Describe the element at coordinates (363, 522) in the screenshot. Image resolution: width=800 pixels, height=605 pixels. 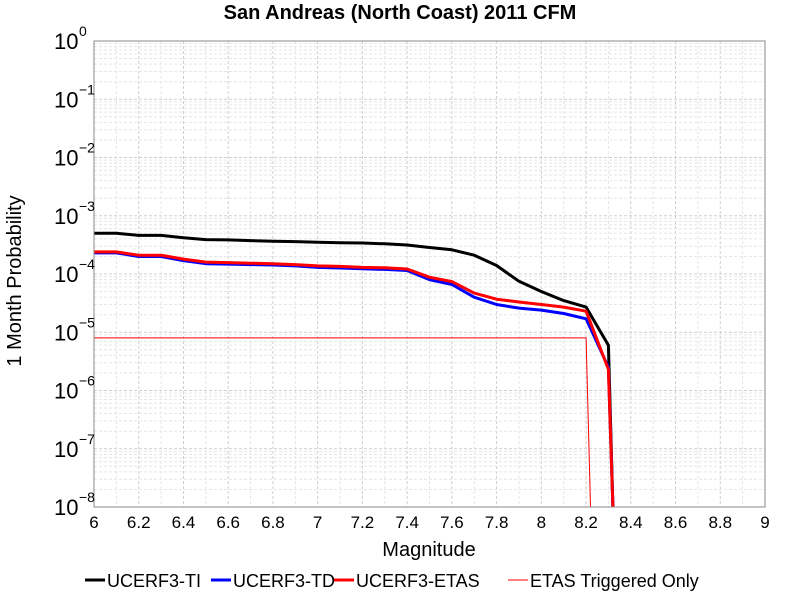
I see `x-tick-label: 7.2` at that location.